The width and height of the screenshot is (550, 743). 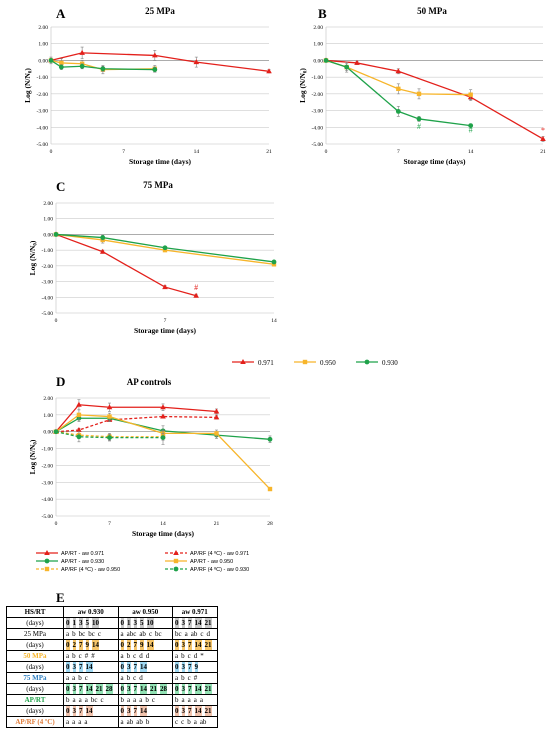 I want to click on legend-label: 0.930, so click(x=390, y=363).